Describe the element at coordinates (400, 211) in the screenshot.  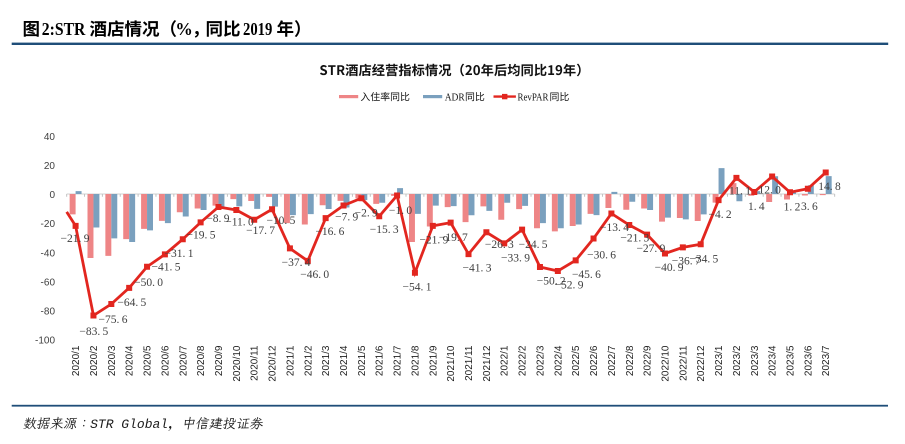
I see `svg-text: −1. 0` at that location.